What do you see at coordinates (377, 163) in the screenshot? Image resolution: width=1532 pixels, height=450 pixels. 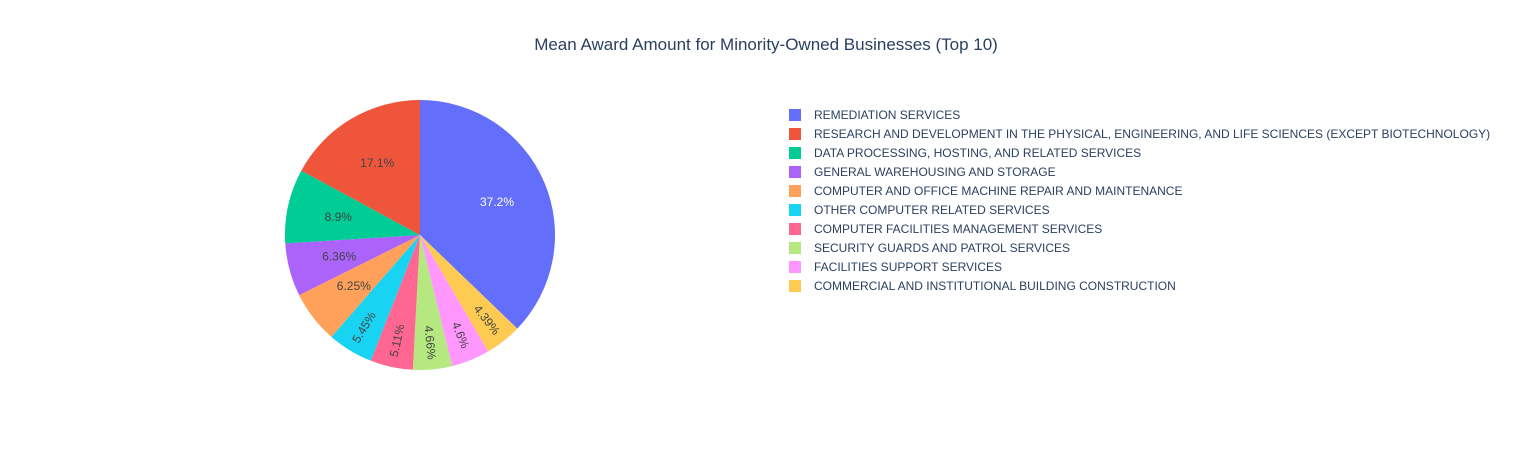 I see `slice-label: 17.1%` at bounding box center [377, 163].